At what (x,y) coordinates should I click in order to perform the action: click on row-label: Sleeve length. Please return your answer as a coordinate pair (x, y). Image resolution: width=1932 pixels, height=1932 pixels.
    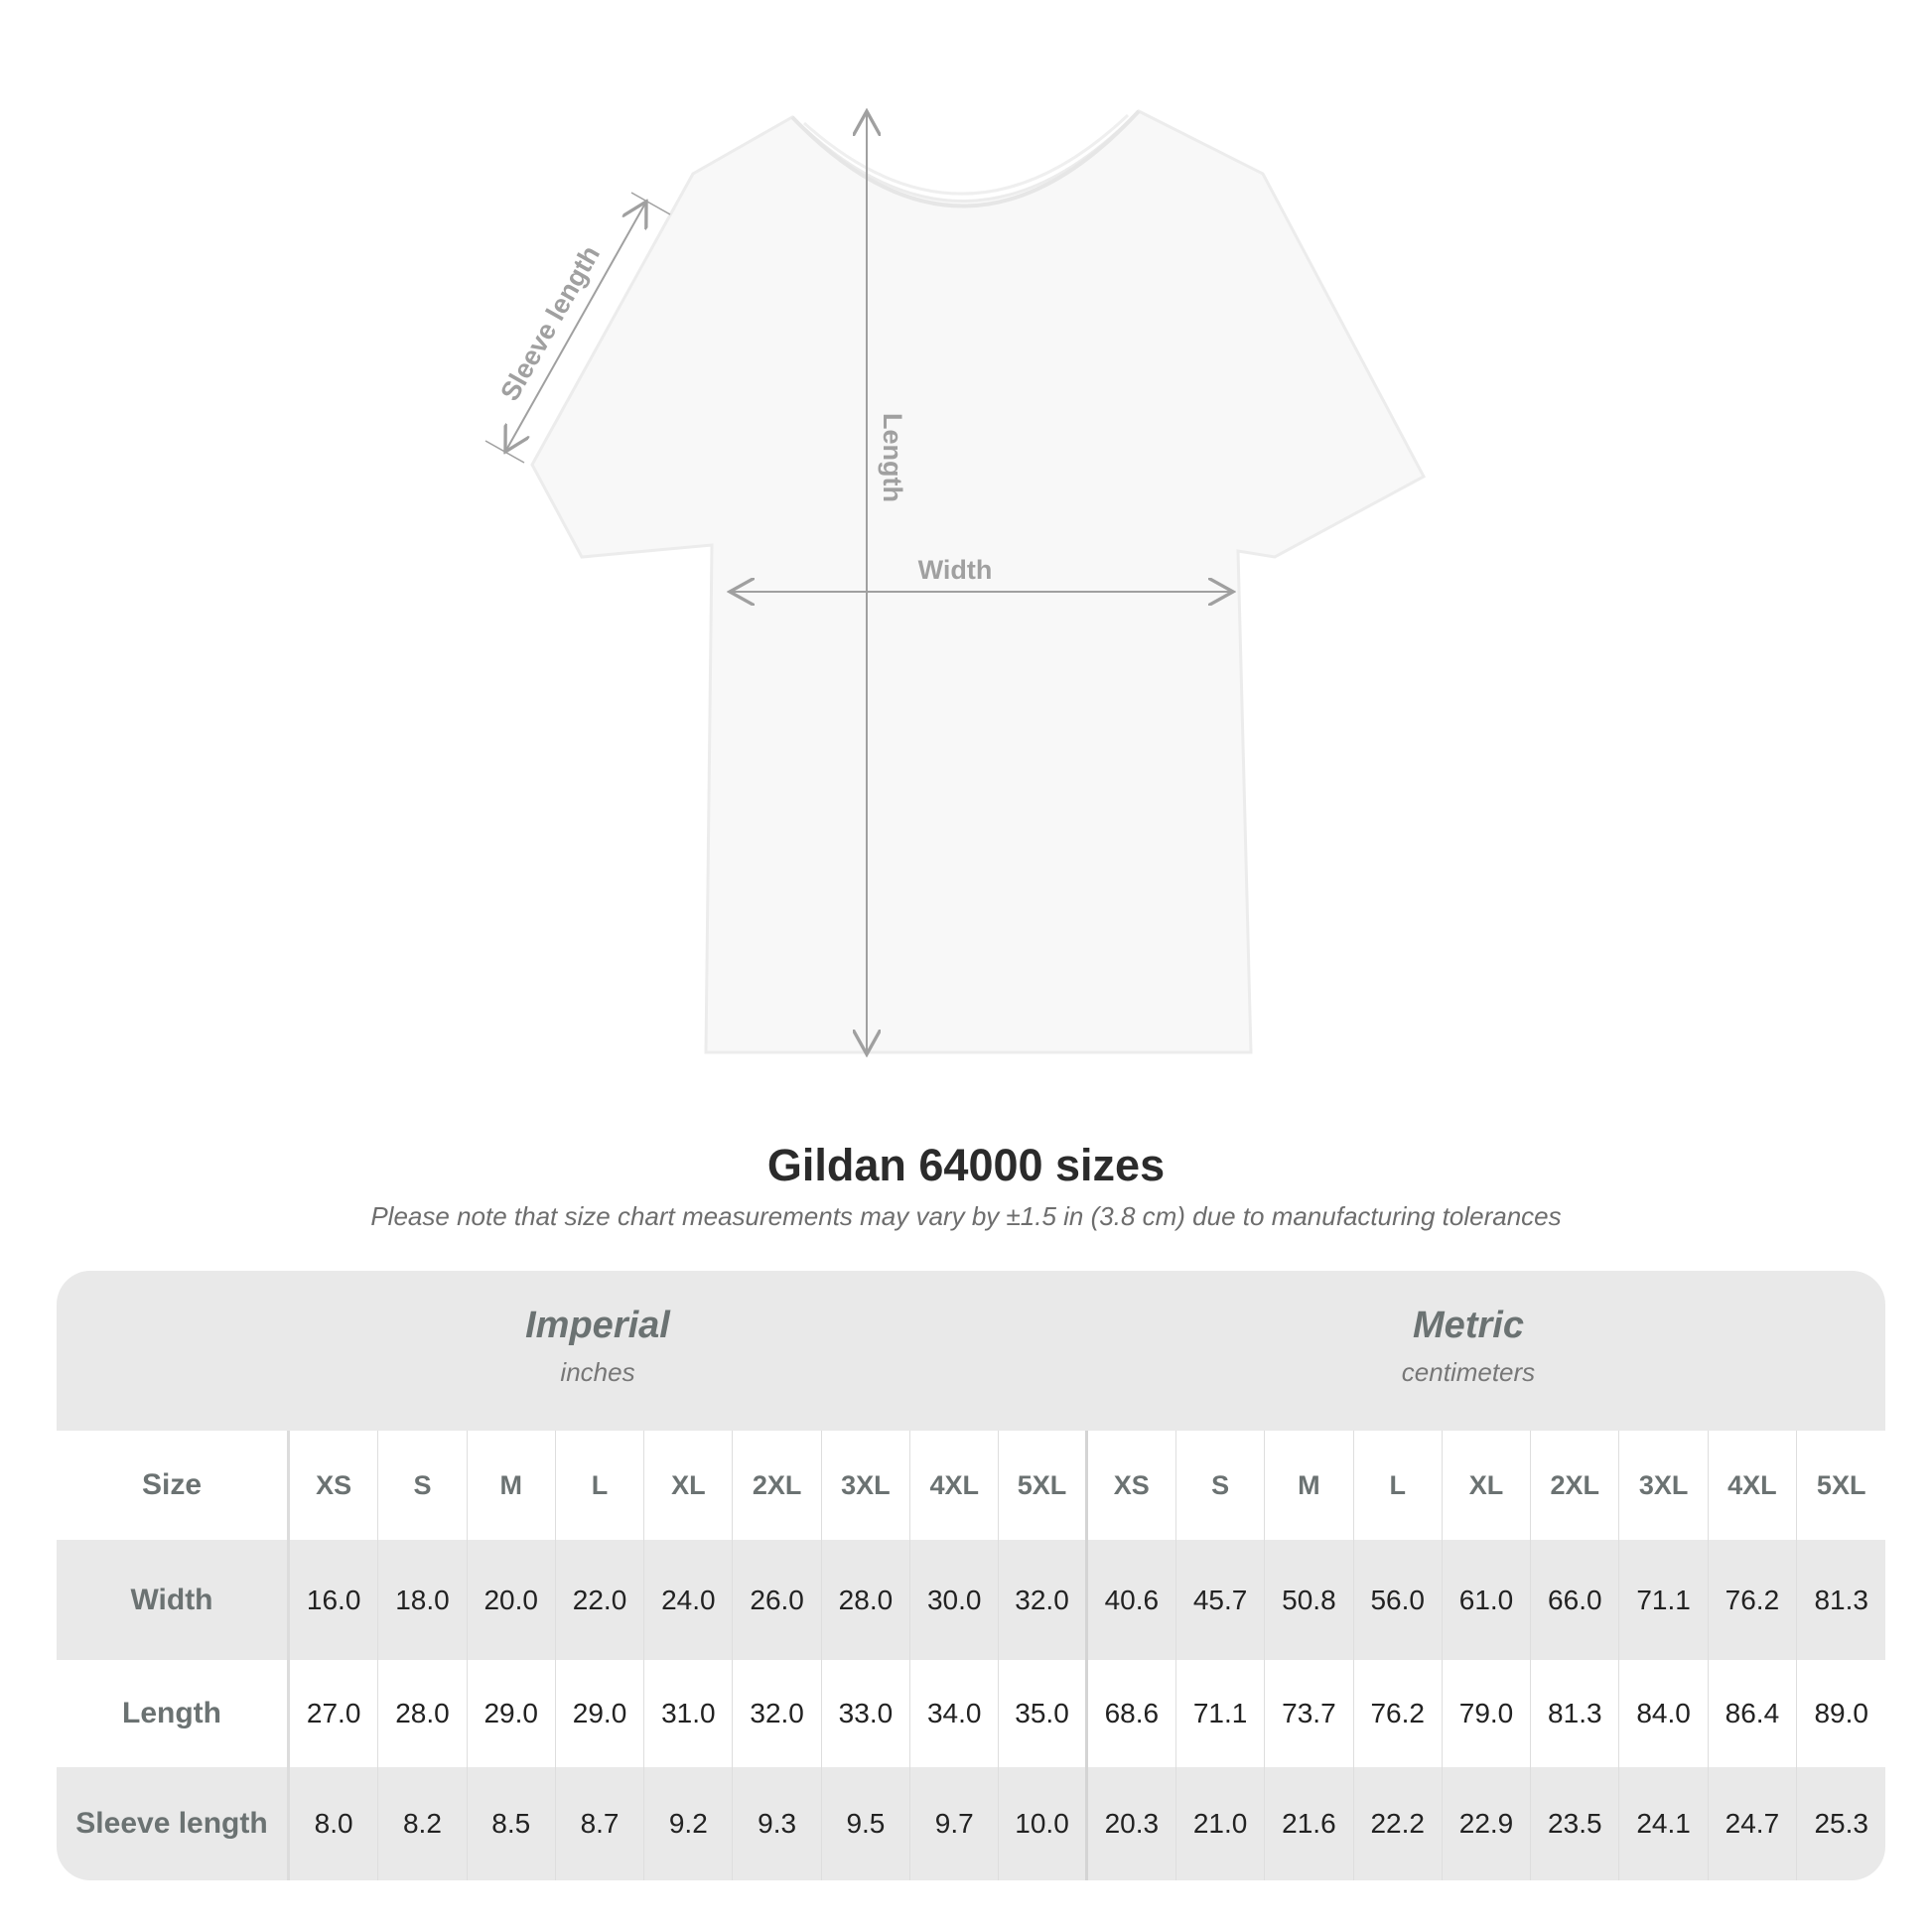
    Looking at the image, I should click on (173, 1823).